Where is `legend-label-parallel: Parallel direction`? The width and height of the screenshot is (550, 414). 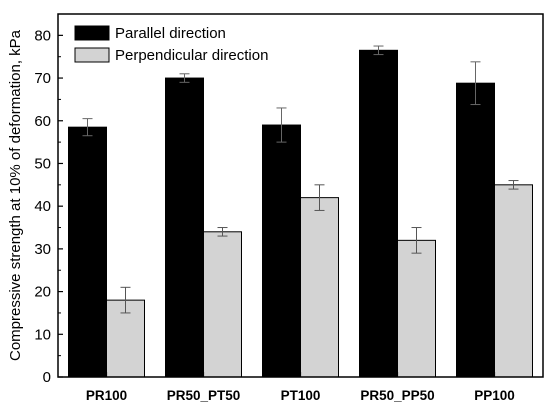 legend-label-parallel: Parallel direction is located at coordinates (170, 33).